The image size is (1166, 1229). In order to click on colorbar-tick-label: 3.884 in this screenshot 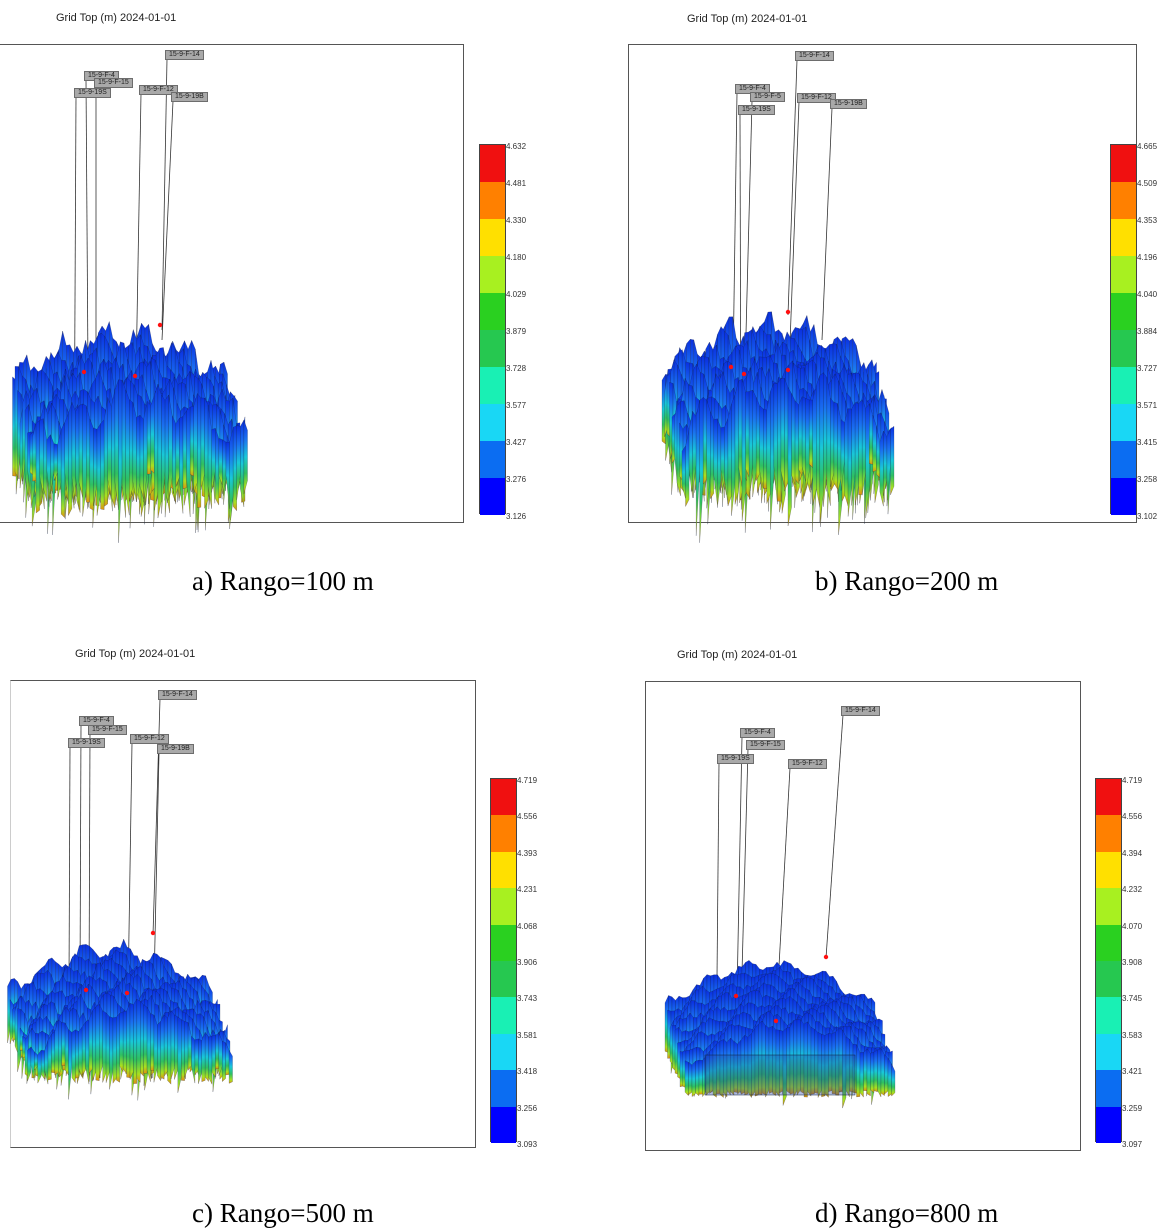, I will do `click(1147, 331)`.